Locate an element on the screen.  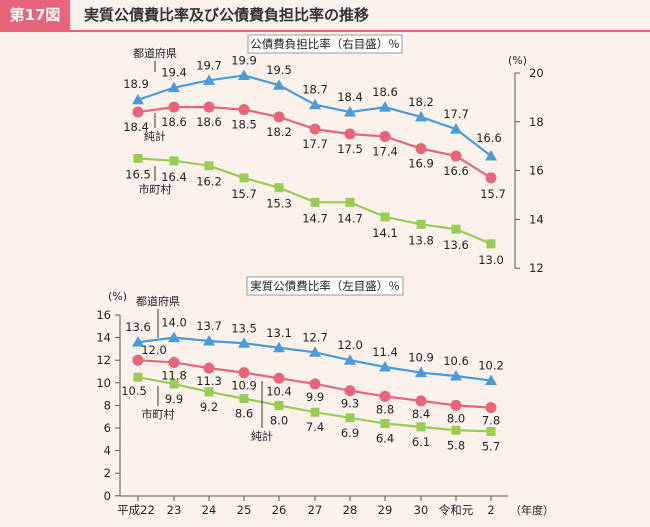
annotation-municipality-top: 市町村 is located at coordinates (155, 189).